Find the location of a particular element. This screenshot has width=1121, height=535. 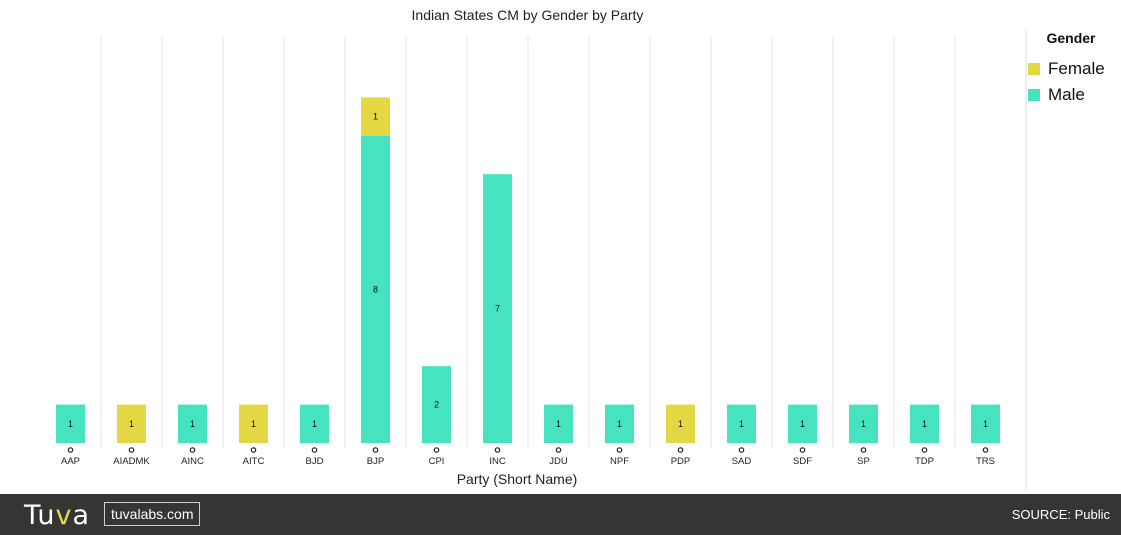

footer-bar: Tuva tuvalabs.com SOURCE: Public is located at coordinates (560, 514).